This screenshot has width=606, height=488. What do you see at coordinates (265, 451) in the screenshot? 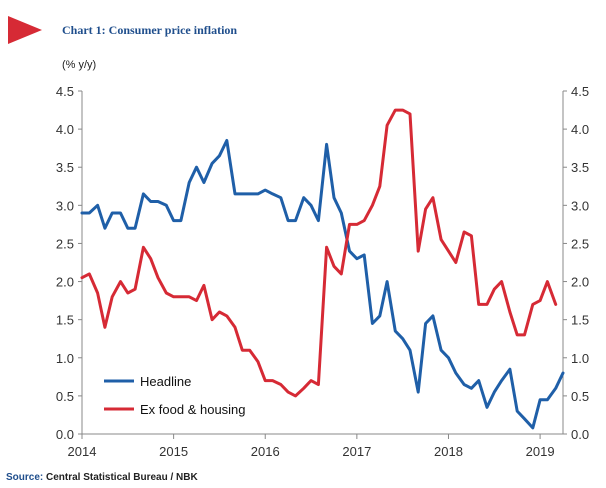
I see `x-tick-label: 2016` at bounding box center [265, 451].